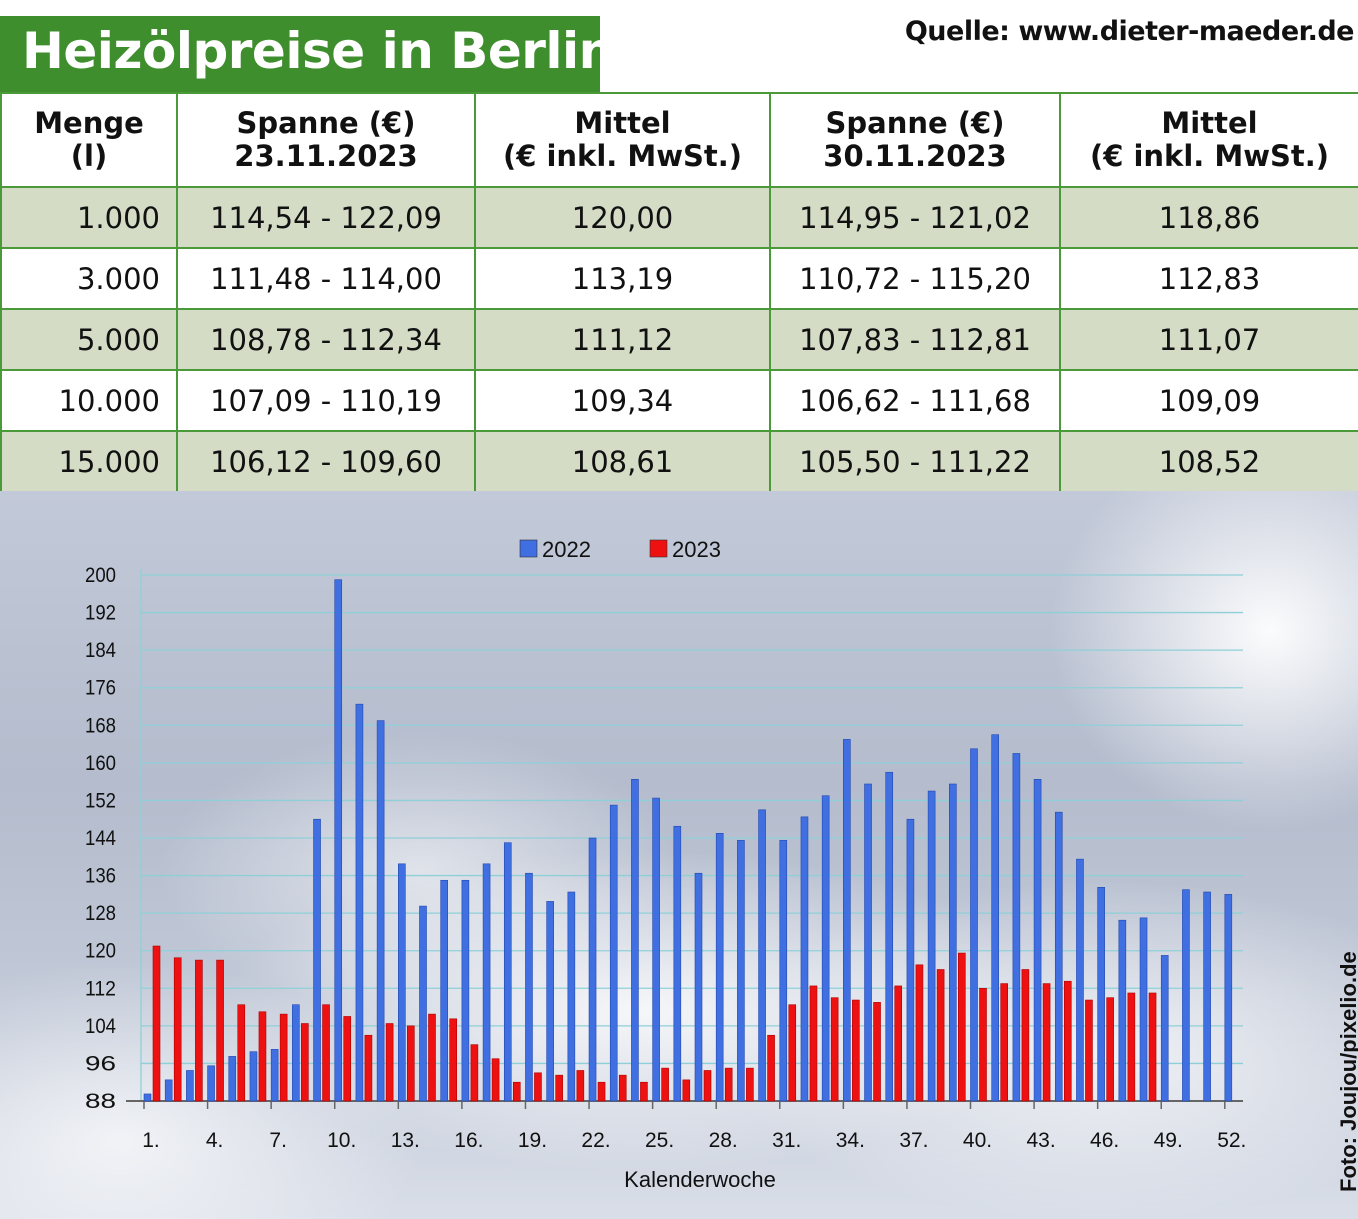 The height and width of the screenshot is (1219, 1358). Describe the element at coordinates (622, 140) in the screenshot. I see `header-mean-week1: Mittel (€ inkl. MwSt.)` at that location.